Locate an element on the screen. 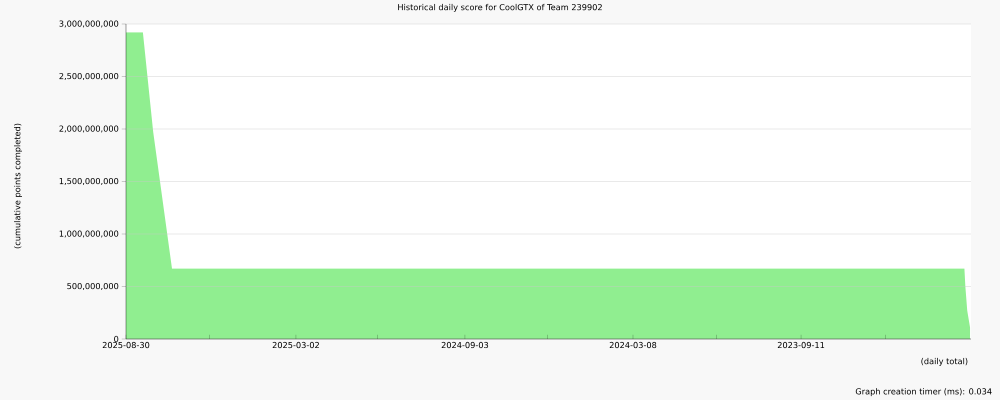 This screenshot has height=400, width=1000. y-tick-label: 0 is located at coordinates (116, 339).